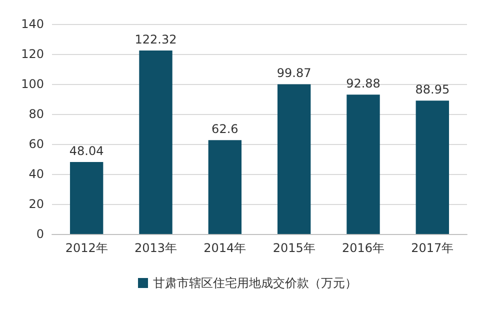 The height and width of the screenshot is (310, 495). Describe the element at coordinates (155, 39) in the screenshot. I see `data-label: 122.32` at that location.